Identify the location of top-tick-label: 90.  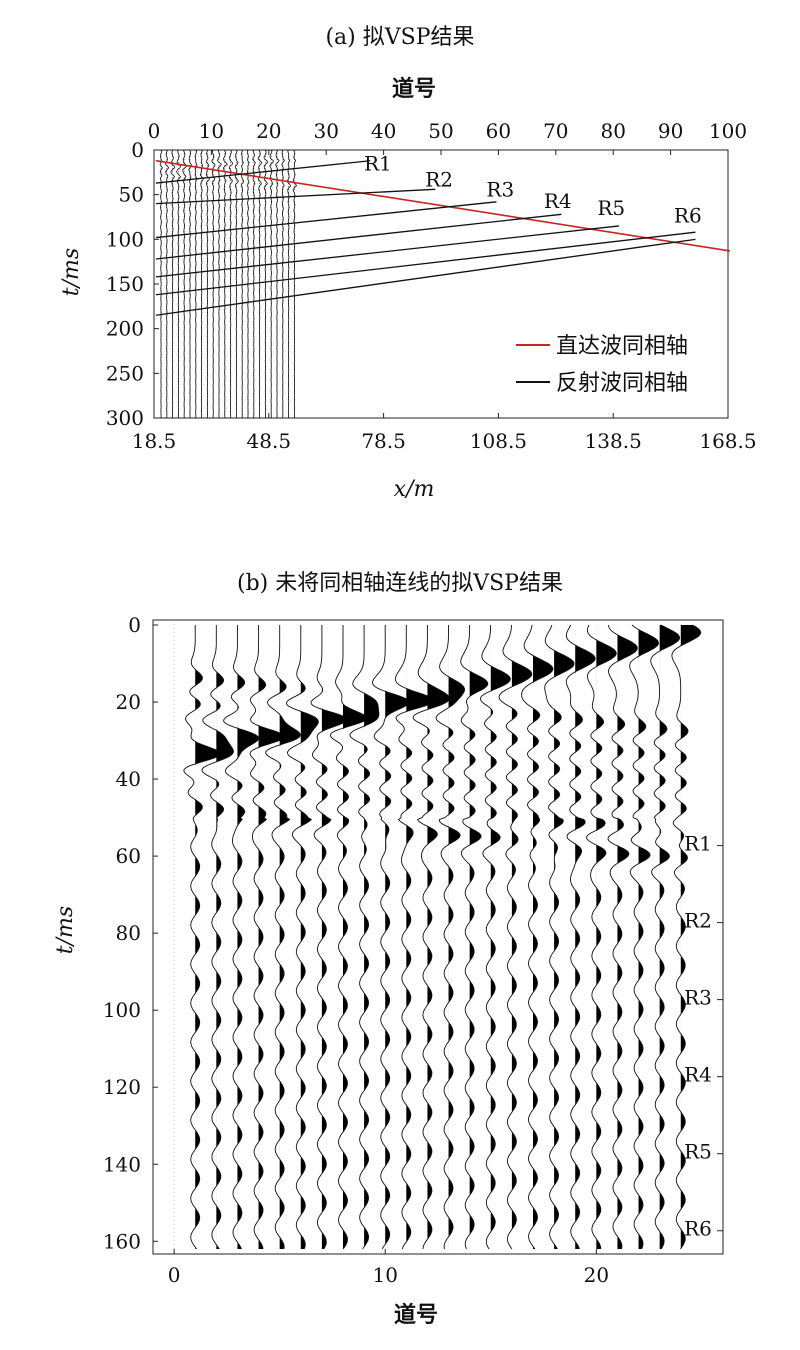
(670, 131).